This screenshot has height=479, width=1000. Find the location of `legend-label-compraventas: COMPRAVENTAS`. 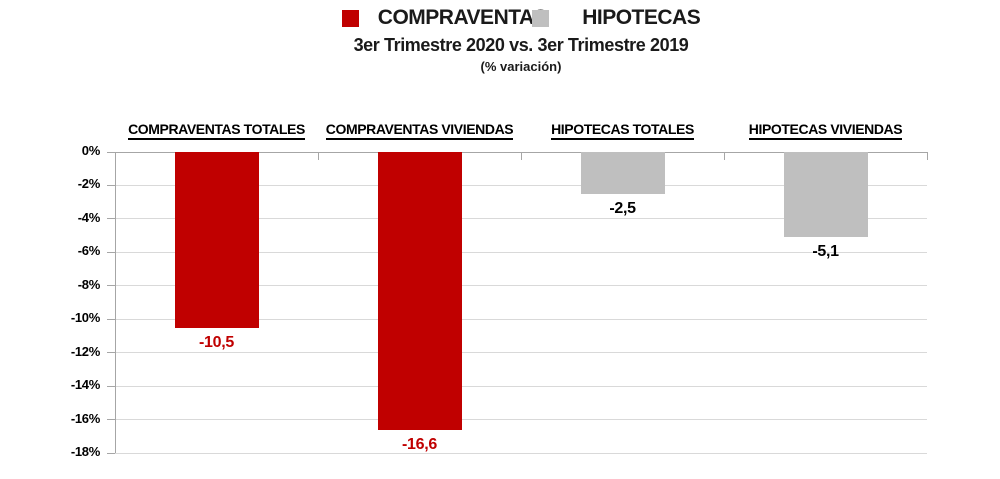

legend-label-compraventas: COMPRAVENTAS is located at coordinates (462, 17).